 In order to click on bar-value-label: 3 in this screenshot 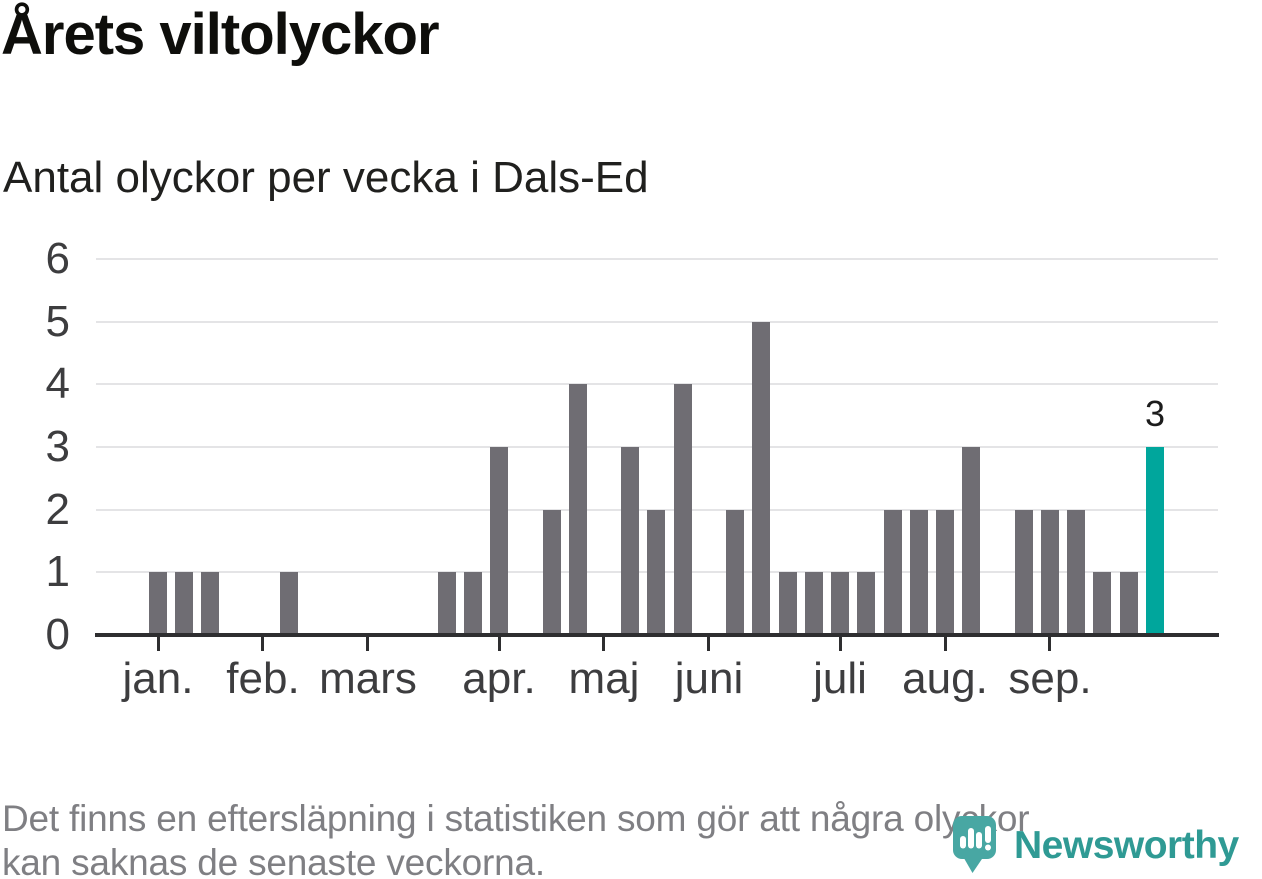, I will do `click(1155, 413)`.